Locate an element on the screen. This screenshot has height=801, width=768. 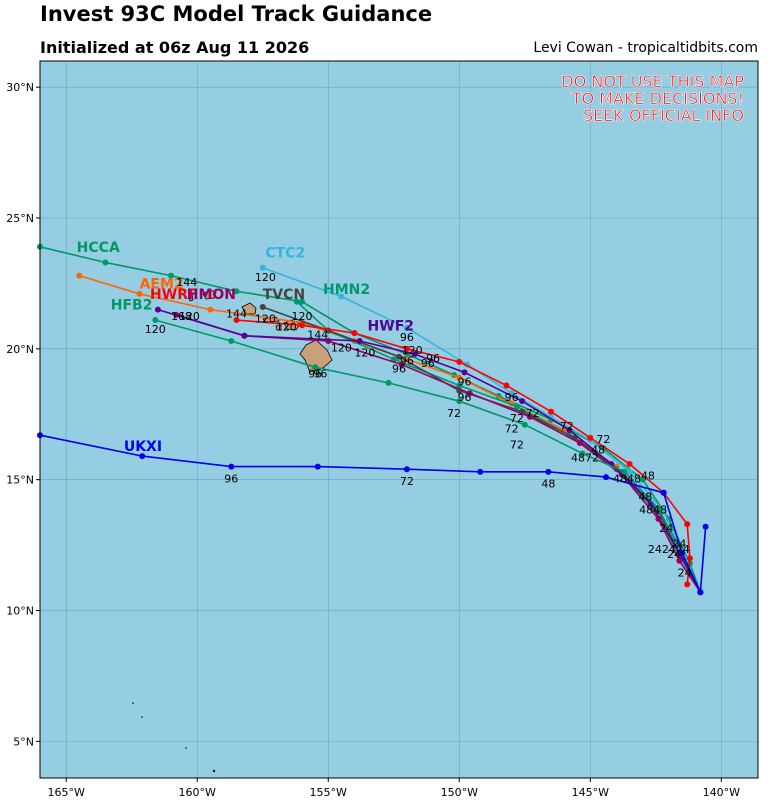
credit-text: Levi Cowan - tropicaltidbits.com is located at coordinates (645, 48).